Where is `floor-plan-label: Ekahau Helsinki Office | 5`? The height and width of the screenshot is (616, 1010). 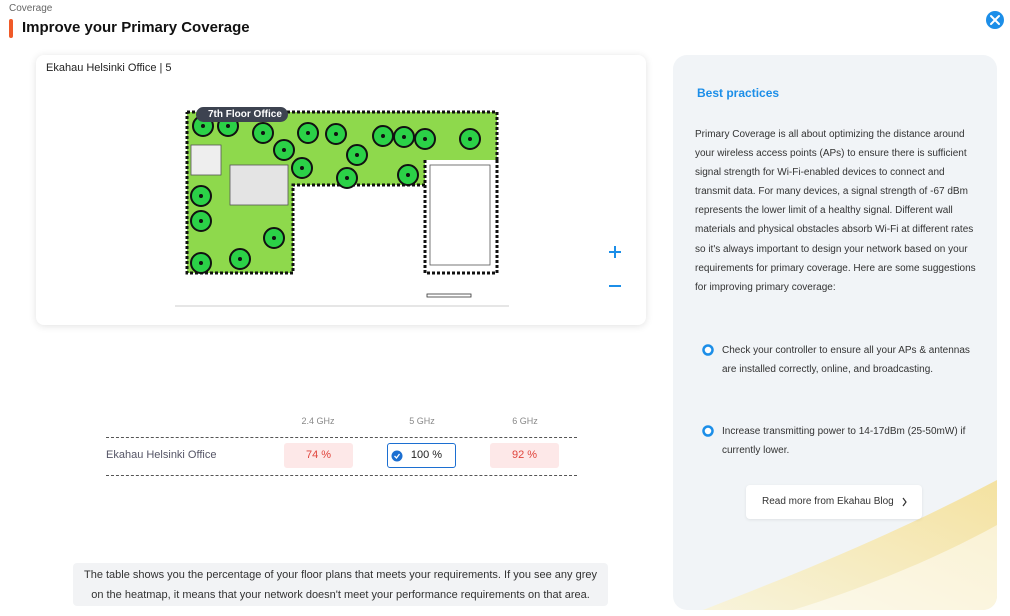
floor-plan-label: Ekahau Helsinki Office | 5 is located at coordinates (109, 68).